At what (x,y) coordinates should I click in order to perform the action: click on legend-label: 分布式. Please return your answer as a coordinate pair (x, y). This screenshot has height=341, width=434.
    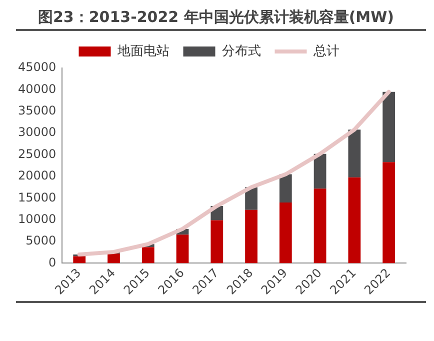
    Looking at the image, I should click on (241, 51).